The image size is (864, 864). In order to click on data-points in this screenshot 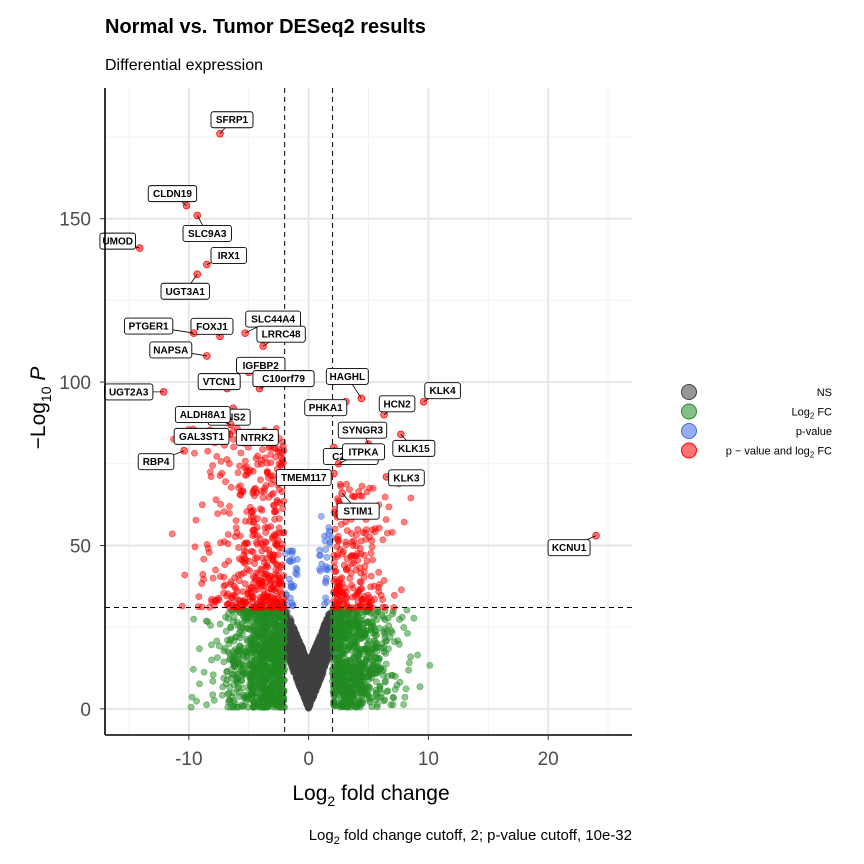, I will do `click(301, 568)`.